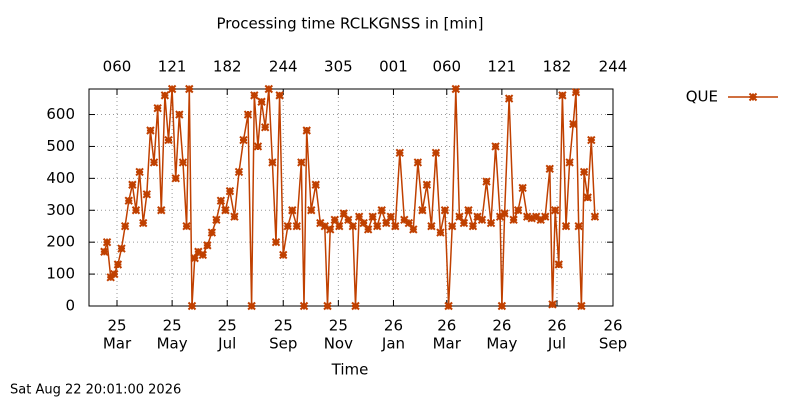  I want to click on y-tick-label: 200, so click(60, 242).